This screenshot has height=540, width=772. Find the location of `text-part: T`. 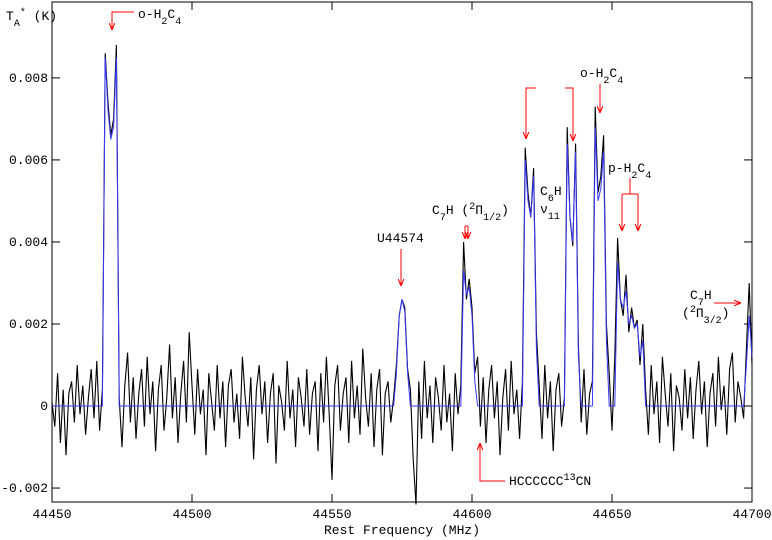

text-part: T is located at coordinates (10, 16).